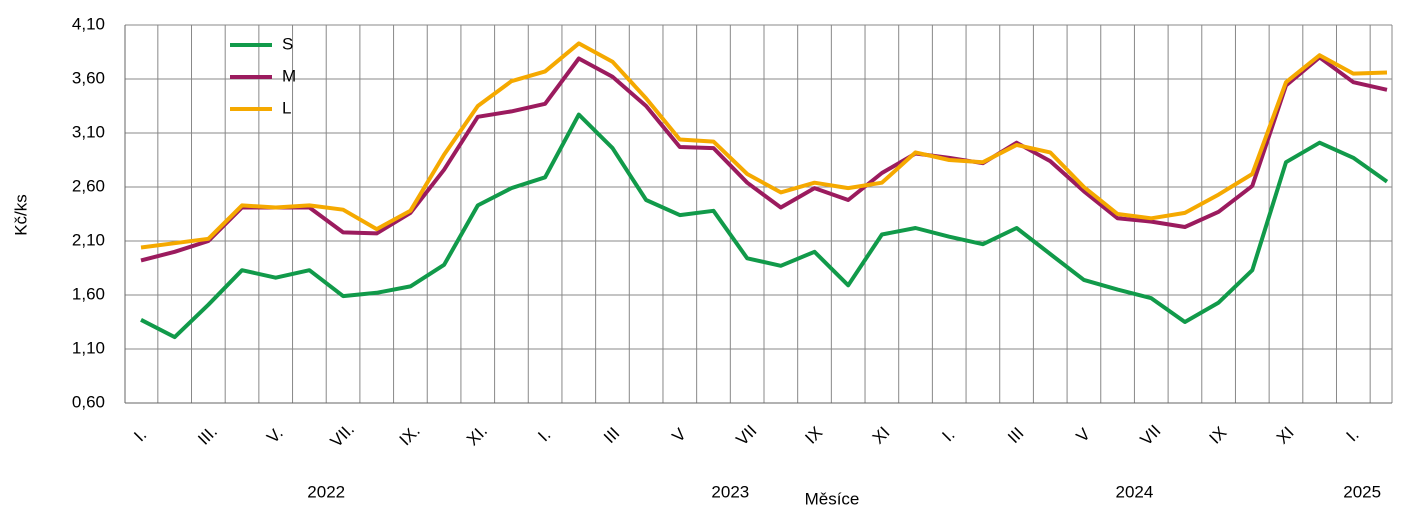  Describe the element at coordinates (88, 77) in the screenshot. I see `y-tick-label: 3,60` at that location.